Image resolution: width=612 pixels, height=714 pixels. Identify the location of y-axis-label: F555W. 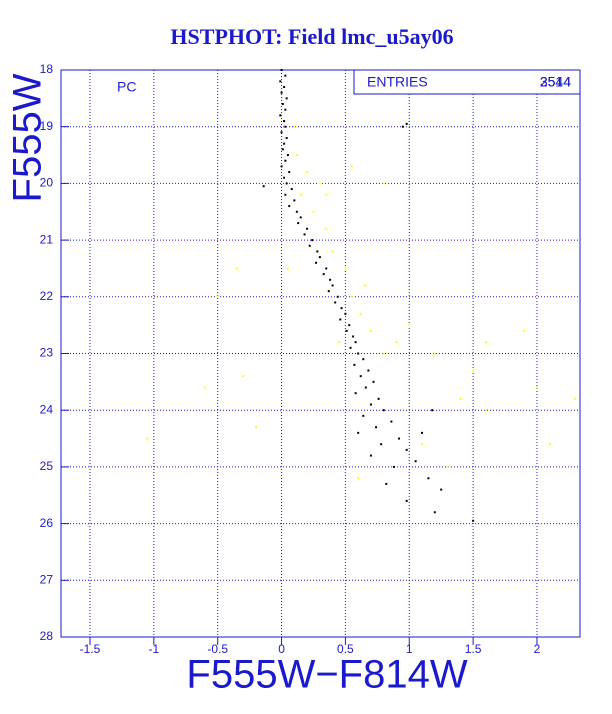
(28, 137).